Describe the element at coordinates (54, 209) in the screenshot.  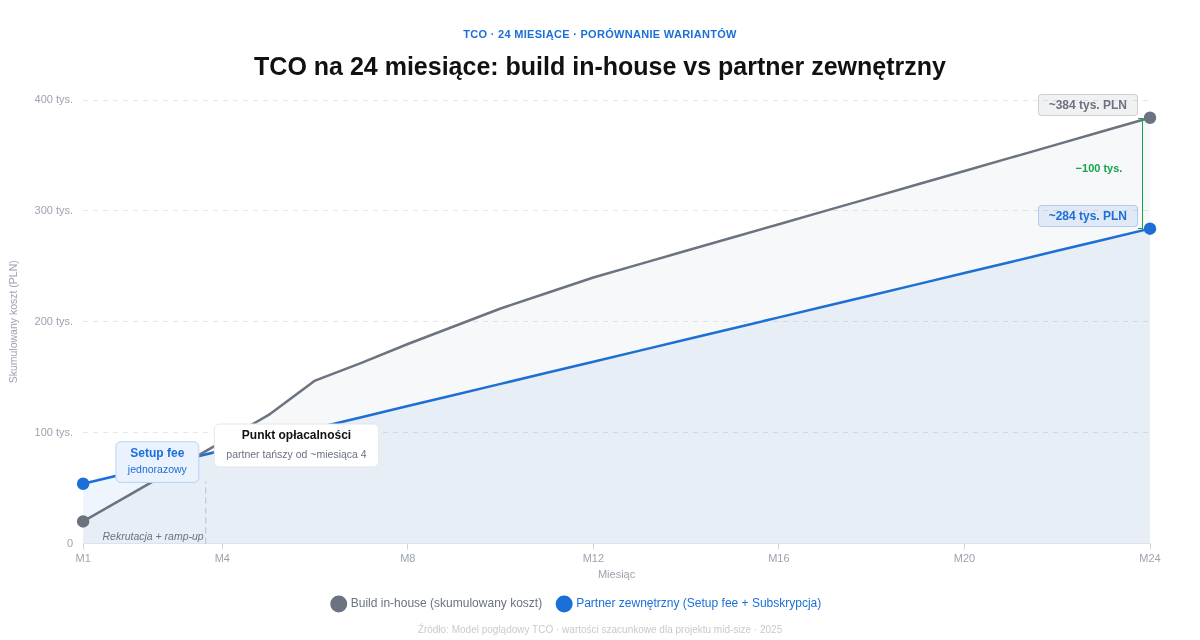
I see `y-tick-label: 300 tys.` at that location.